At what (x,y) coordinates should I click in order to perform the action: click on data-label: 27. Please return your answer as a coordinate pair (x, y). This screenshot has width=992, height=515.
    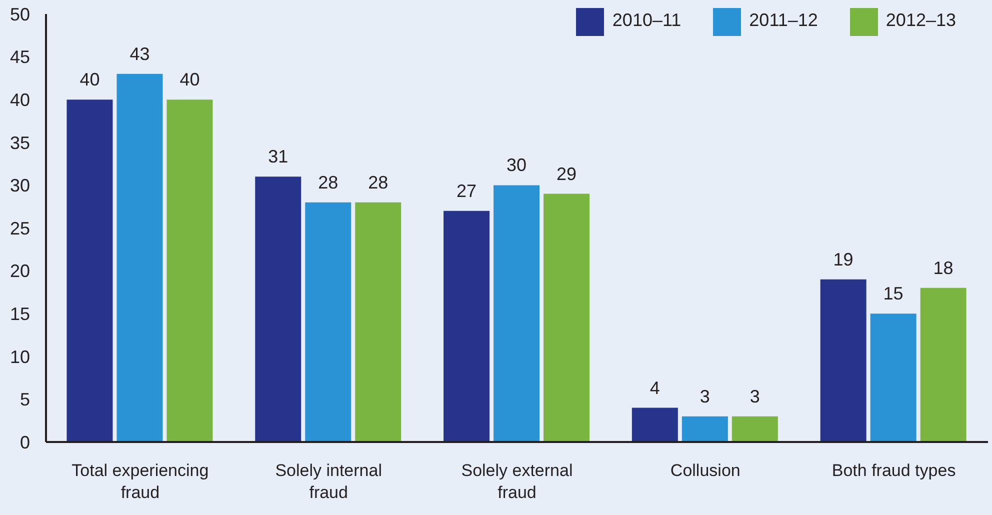
    Looking at the image, I should click on (466, 190).